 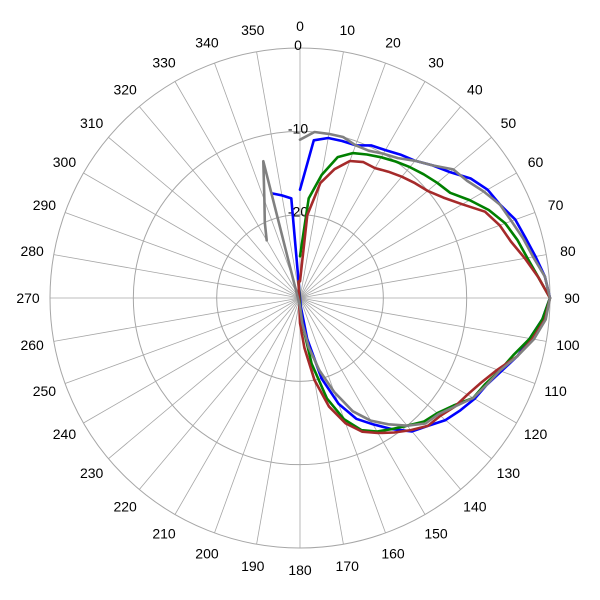 What do you see at coordinates (253, 30) in the screenshot?
I see `angle-tick-label: 350` at bounding box center [253, 30].